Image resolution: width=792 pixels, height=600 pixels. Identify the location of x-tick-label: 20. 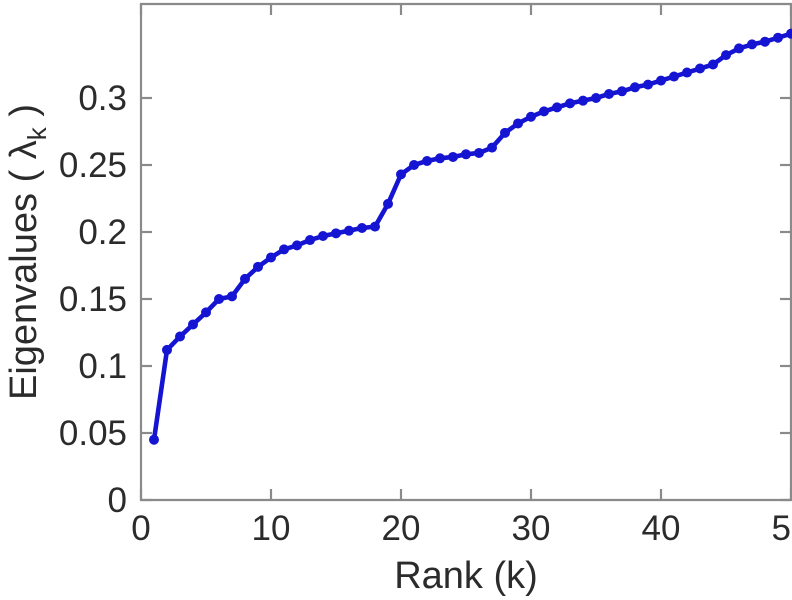
(401, 528).